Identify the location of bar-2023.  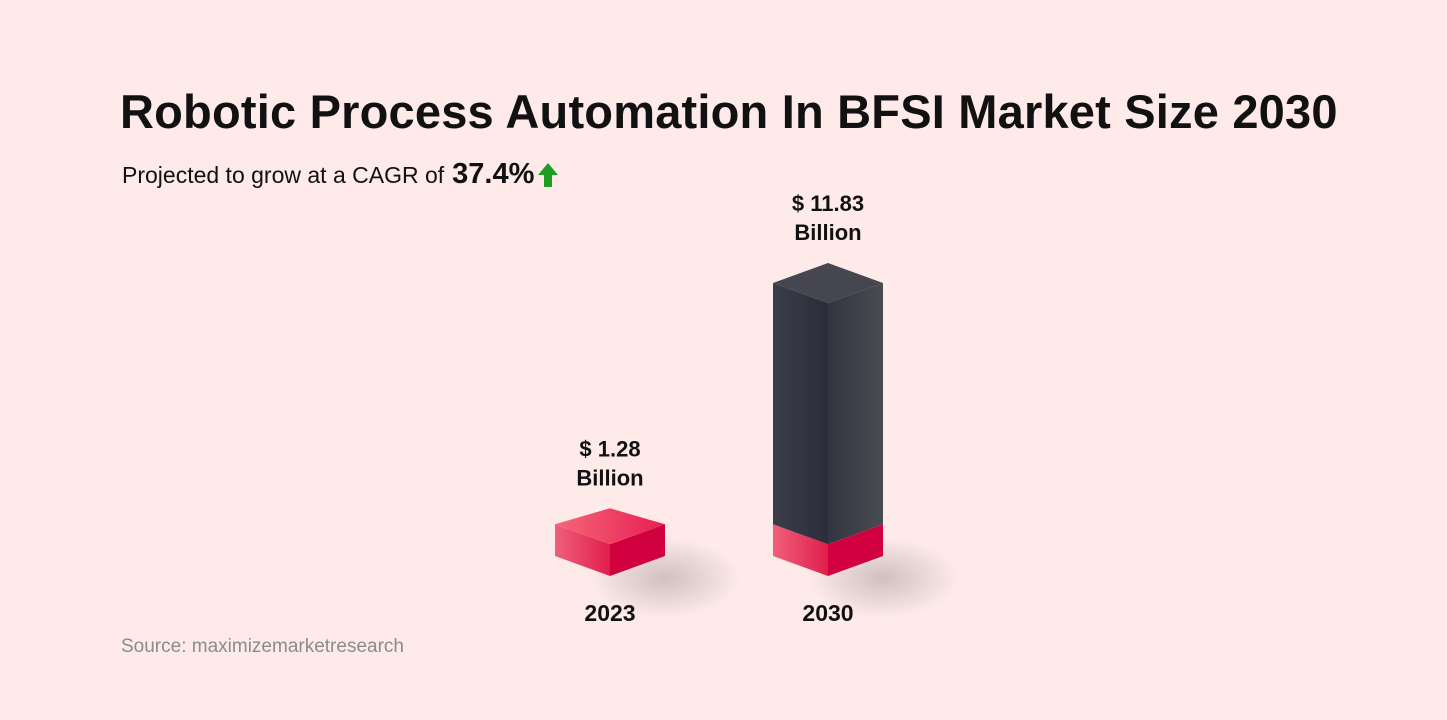
(647, 563).